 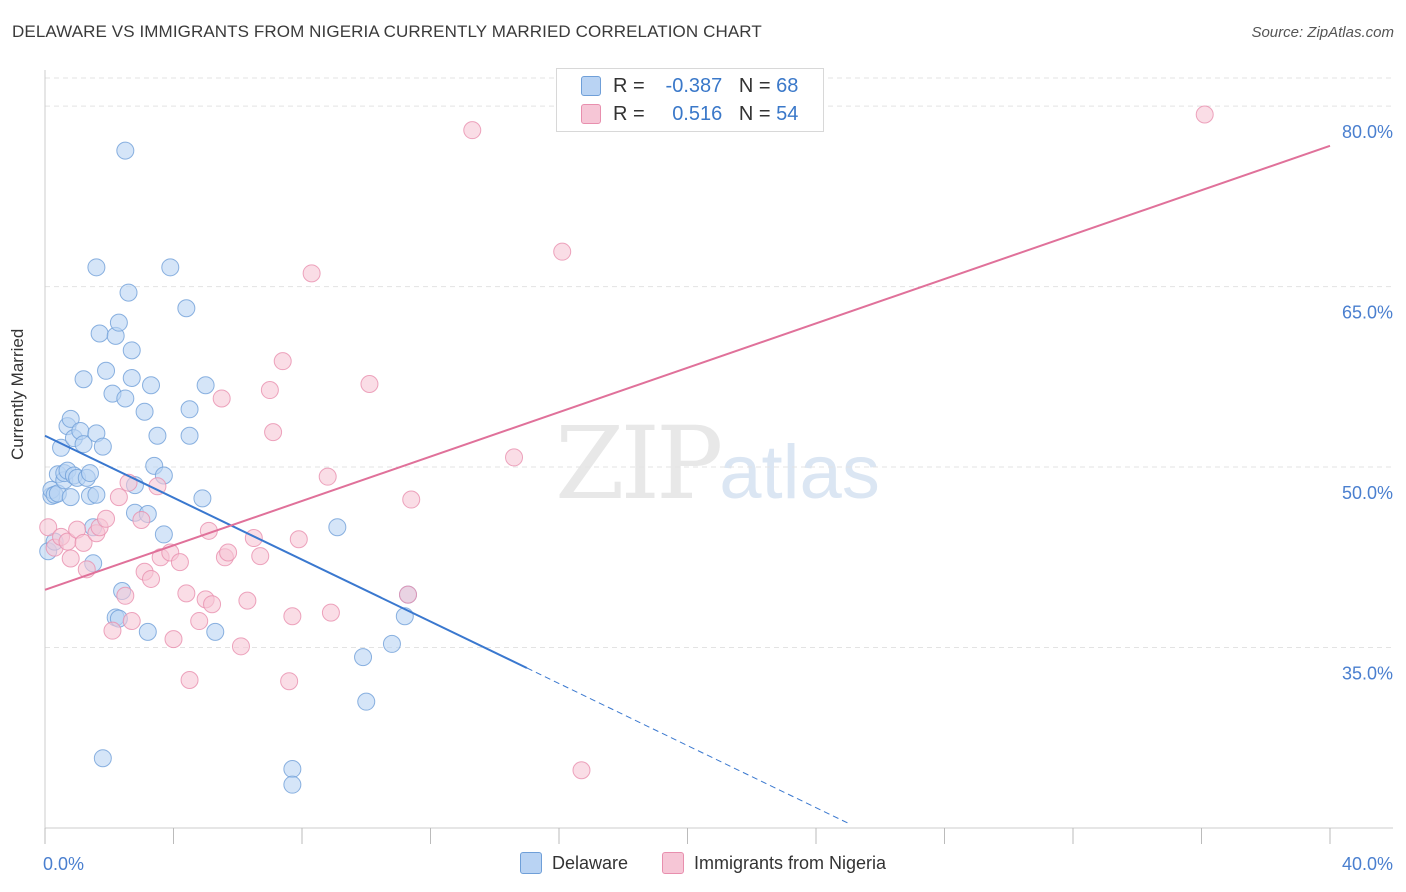 I want to click on legend-n-label: N =, so click(x=754, y=85).